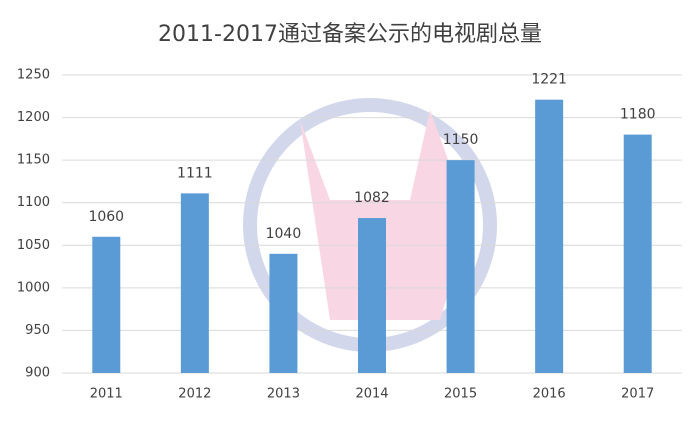 Image resolution: width=700 pixels, height=421 pixels. What do you see at coordinates (283, 394) in the screenshot?
I see `x-tick-label: 2013` at bounding box center [283, 394].